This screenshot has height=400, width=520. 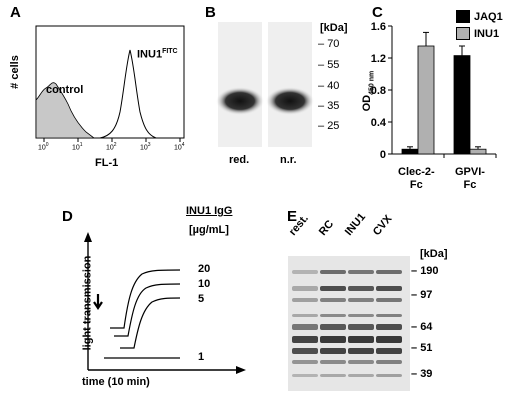 What do you see at coordinates (383, 155) in the screenshot?
I see `panel-c-ytick-label-0: 0` at bounding box center [383, 155].